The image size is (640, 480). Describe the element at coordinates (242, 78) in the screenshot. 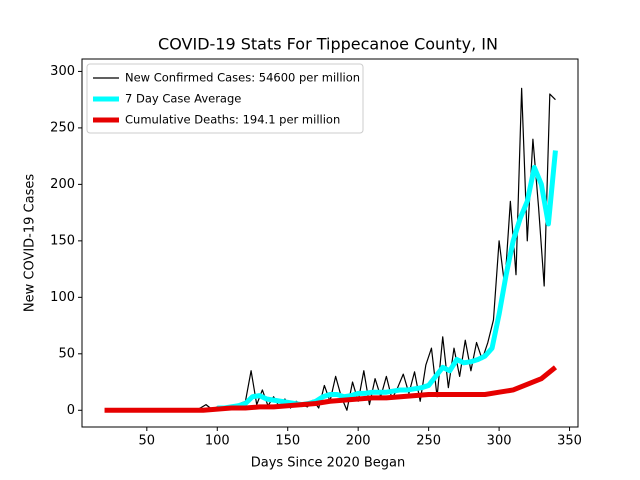

I see `legend-label: New Confirmed Cases: 54600 per million` at that location.